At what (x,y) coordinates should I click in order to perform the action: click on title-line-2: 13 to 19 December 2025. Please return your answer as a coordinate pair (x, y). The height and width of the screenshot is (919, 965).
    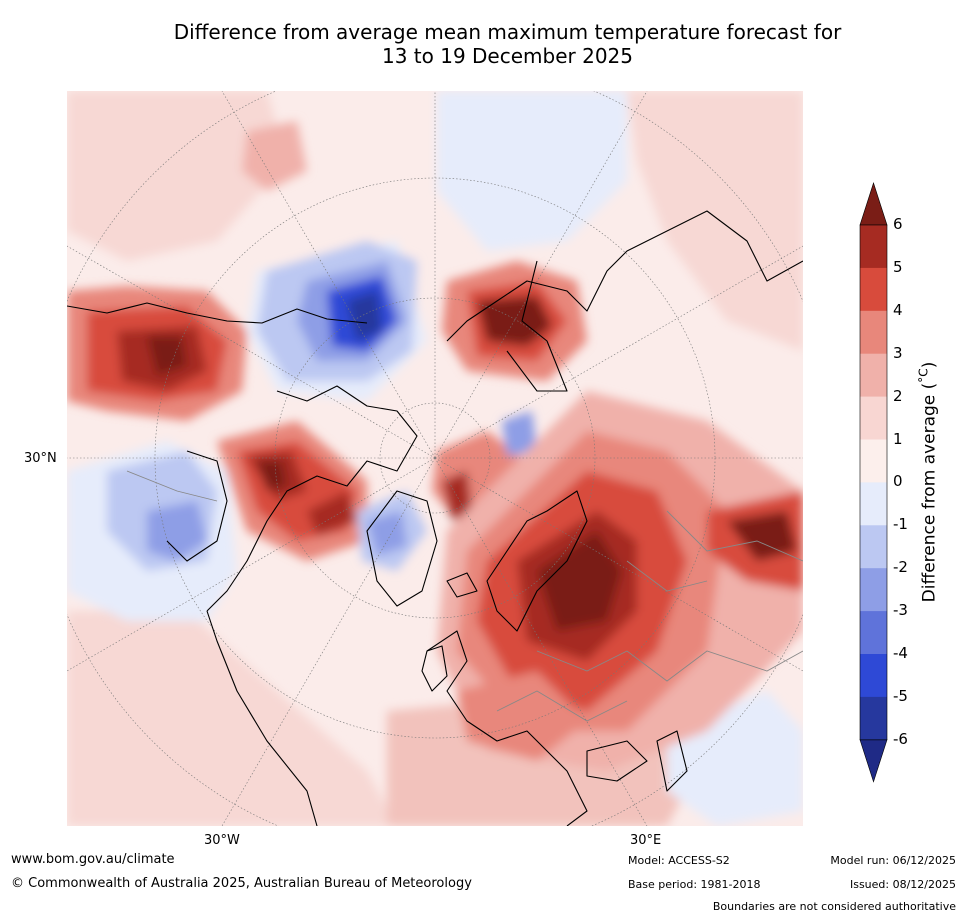
    Looking at the image, I should click on (507, 56).